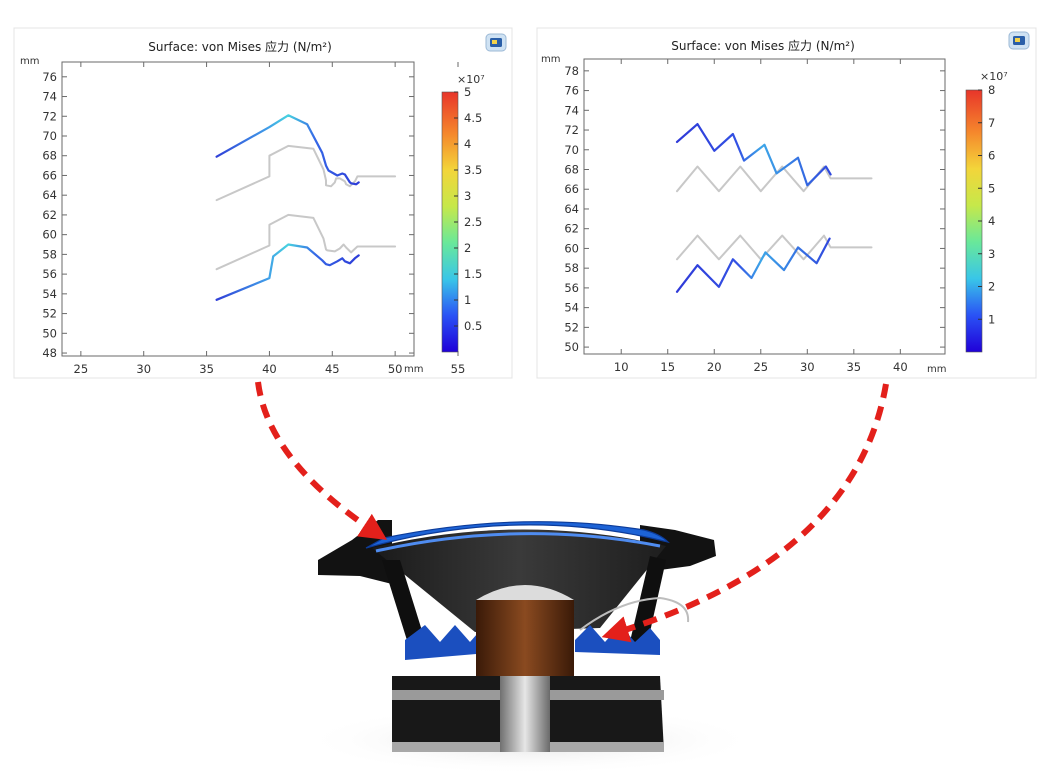 The image size is (1050, 778). What do you see at coordinates (413, 369) in the screenshot?
I see `left-x-unit: mm` at bounding box center [413, 369].